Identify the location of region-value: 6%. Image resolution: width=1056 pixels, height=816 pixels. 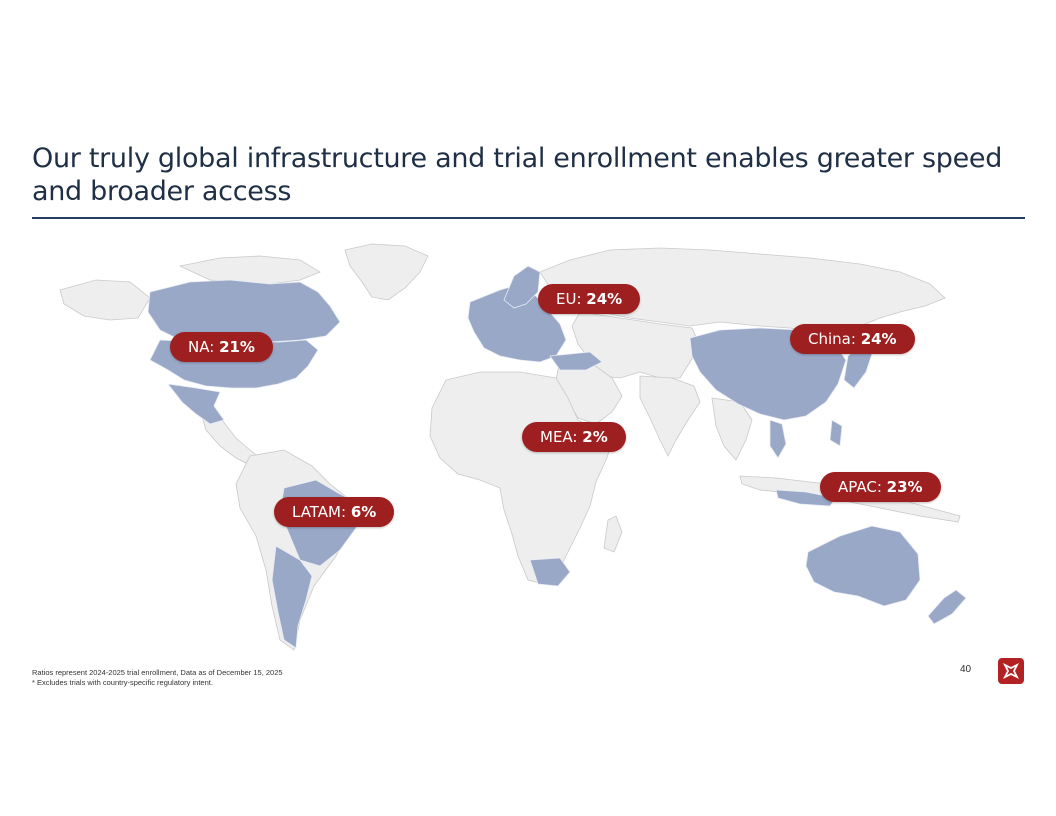
(363, 512).